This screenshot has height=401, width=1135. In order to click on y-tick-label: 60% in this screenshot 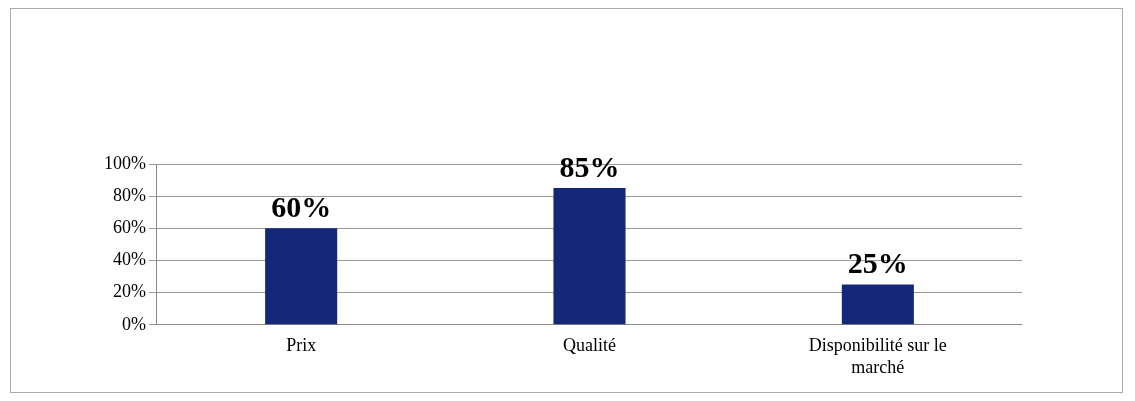, I will do `click(129, 227)`.